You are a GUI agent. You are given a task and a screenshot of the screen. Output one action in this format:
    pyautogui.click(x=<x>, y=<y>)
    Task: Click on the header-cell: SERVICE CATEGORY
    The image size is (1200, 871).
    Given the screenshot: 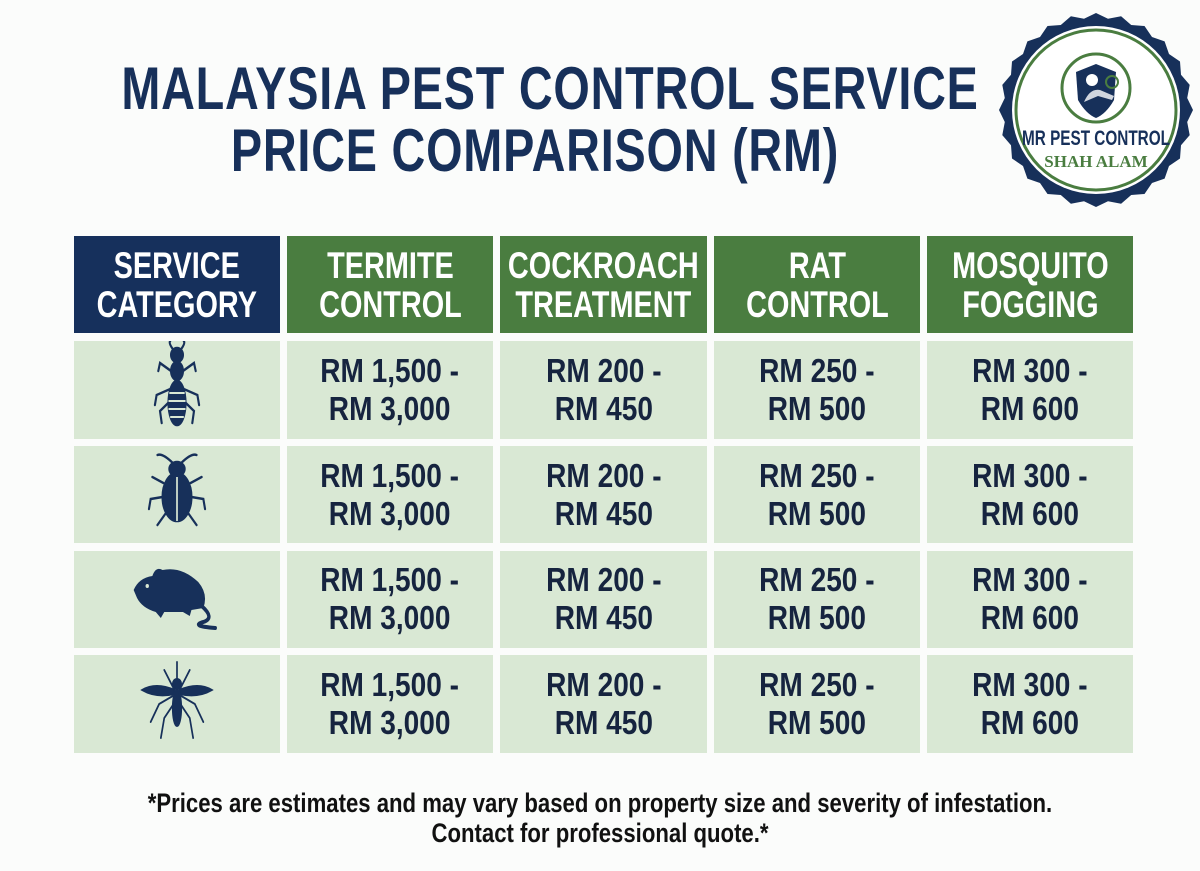 What is the action you would take?
    pyautogui.click(x=177, y=284)
    